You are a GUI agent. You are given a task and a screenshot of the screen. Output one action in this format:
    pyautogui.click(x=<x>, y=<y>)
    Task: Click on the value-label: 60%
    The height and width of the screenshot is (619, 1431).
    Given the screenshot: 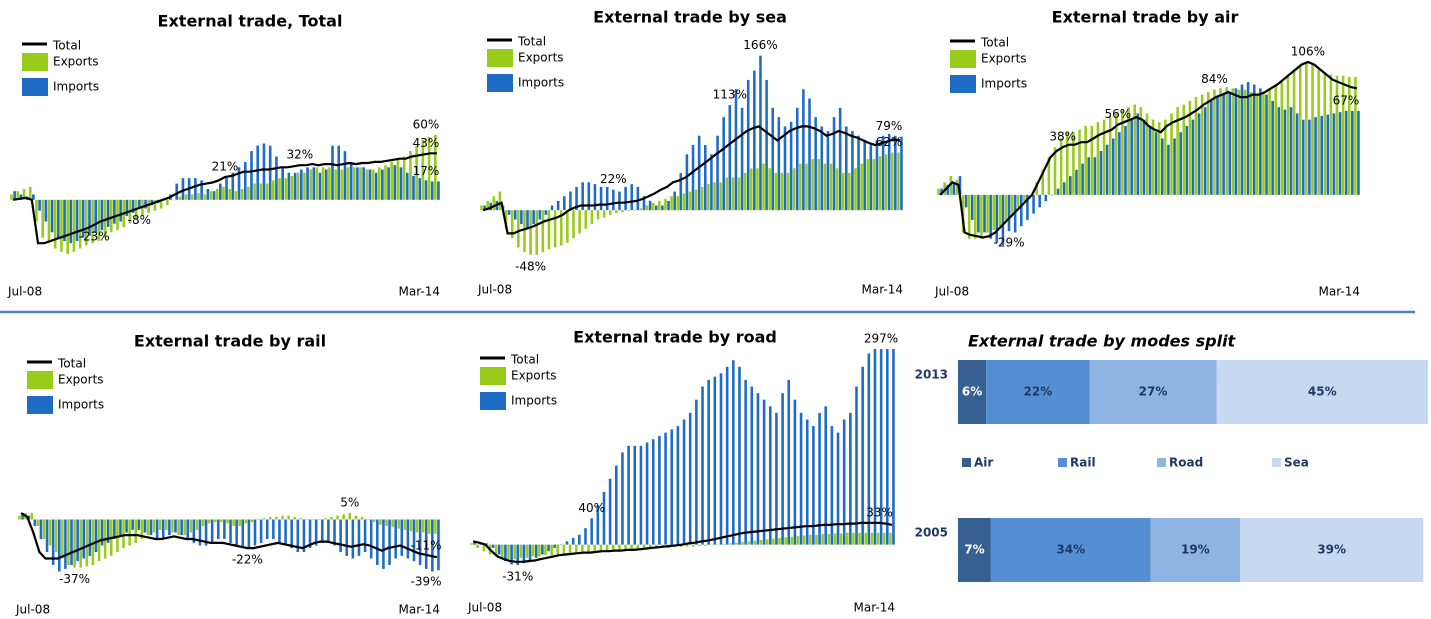 What is the action you would take?
    pyautogui.click(x=426, y=124)
    